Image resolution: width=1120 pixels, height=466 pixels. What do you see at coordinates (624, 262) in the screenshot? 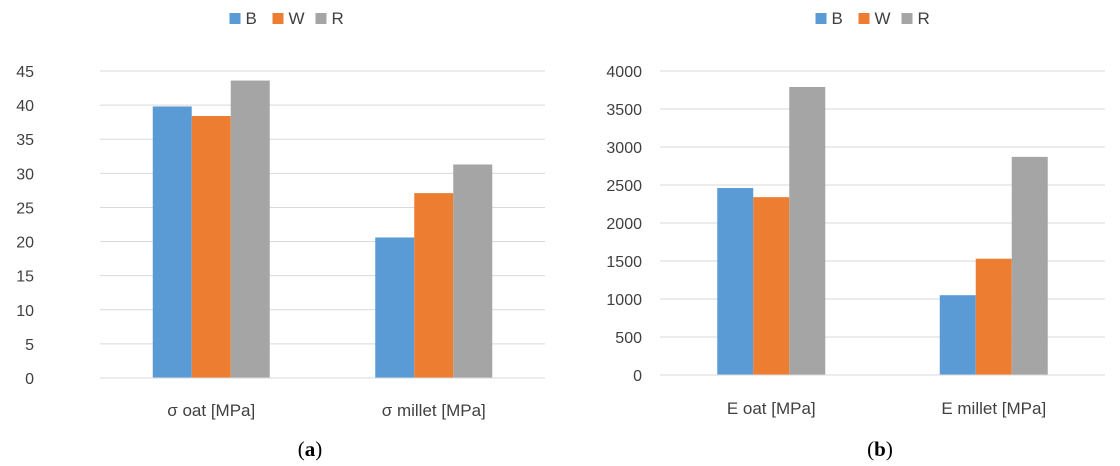
I see `y-tick-label: 1500` at bounding box center [624, 262].